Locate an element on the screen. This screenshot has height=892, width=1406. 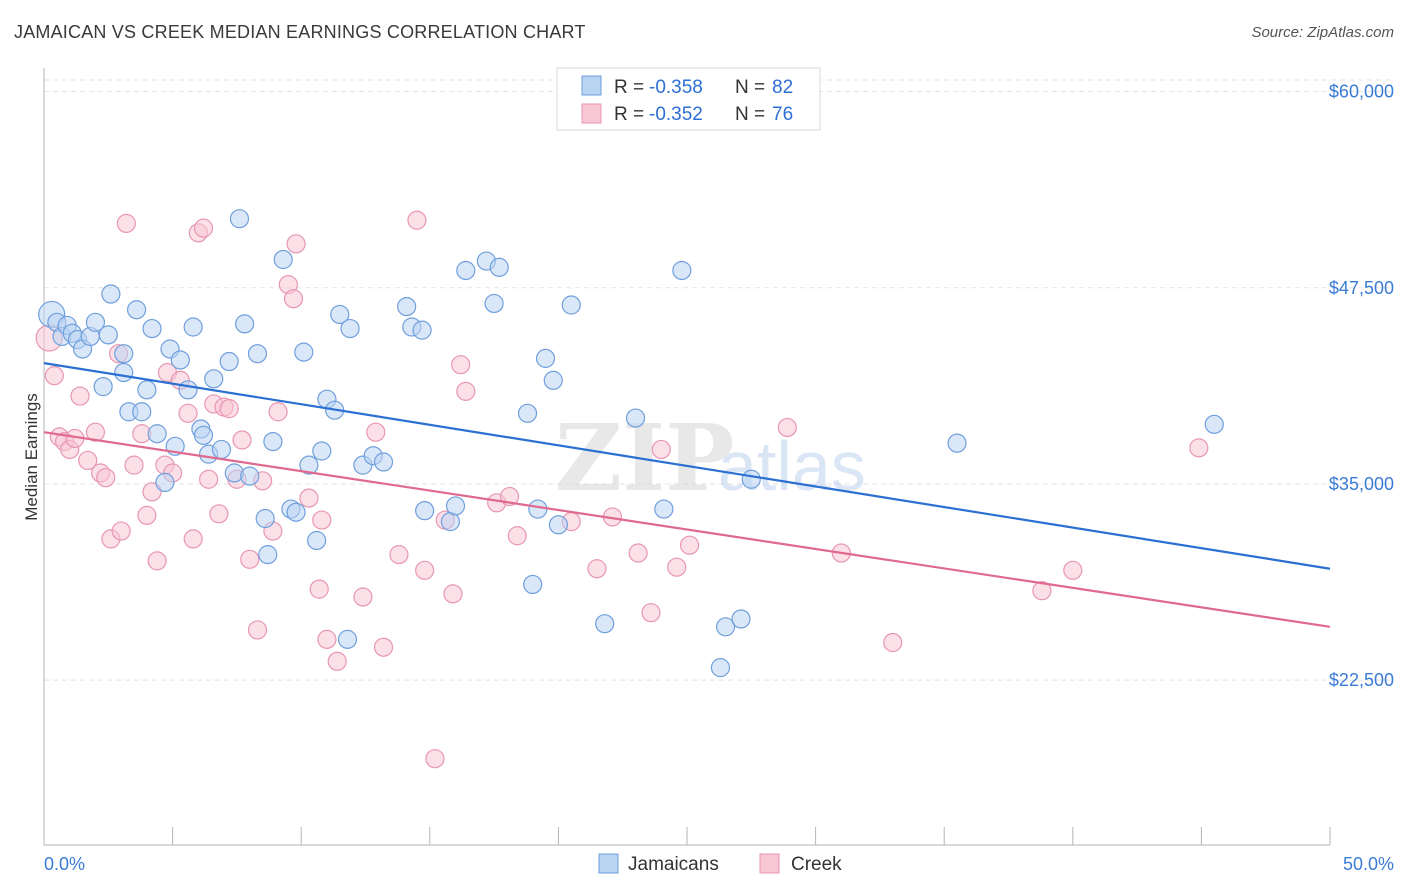
y-tick-label: $47,500 is located at coordinates (1361, 288).